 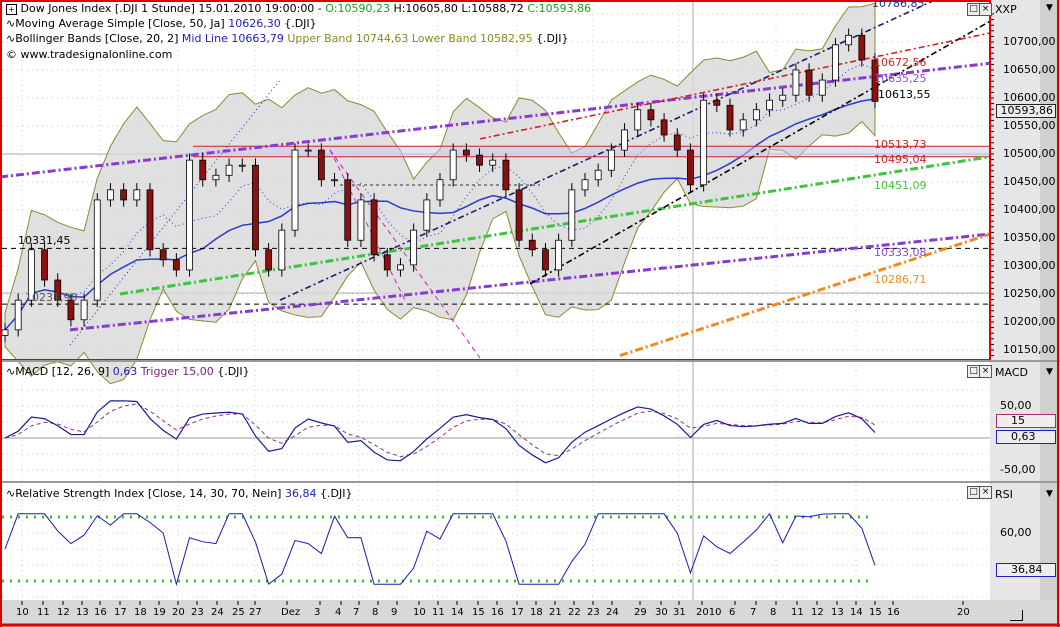 I want to click on price-axis-name: XXP, so click(x=1006, y=9).